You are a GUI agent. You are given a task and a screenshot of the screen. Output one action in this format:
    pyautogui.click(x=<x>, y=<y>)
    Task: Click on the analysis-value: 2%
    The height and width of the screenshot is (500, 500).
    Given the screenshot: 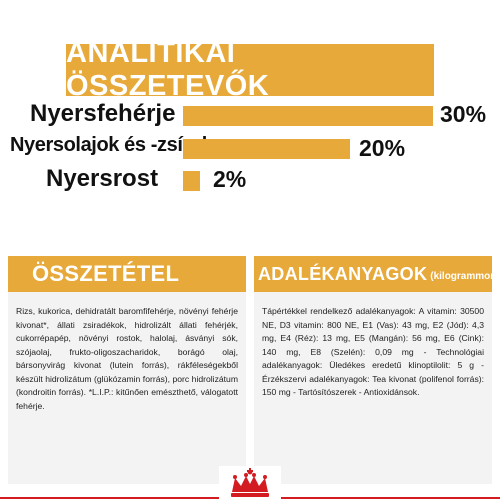 What is the action you would take?
    pyautogui.click(x=230, y=179)
    